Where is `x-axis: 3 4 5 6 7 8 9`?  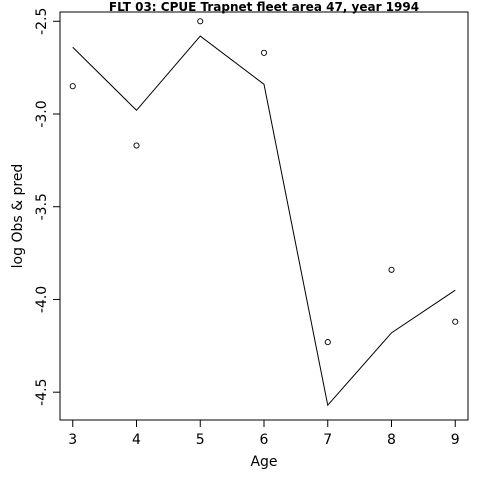
x-axis: 3 4 5 6 7 8 9 is located at coordinates (264, 434).